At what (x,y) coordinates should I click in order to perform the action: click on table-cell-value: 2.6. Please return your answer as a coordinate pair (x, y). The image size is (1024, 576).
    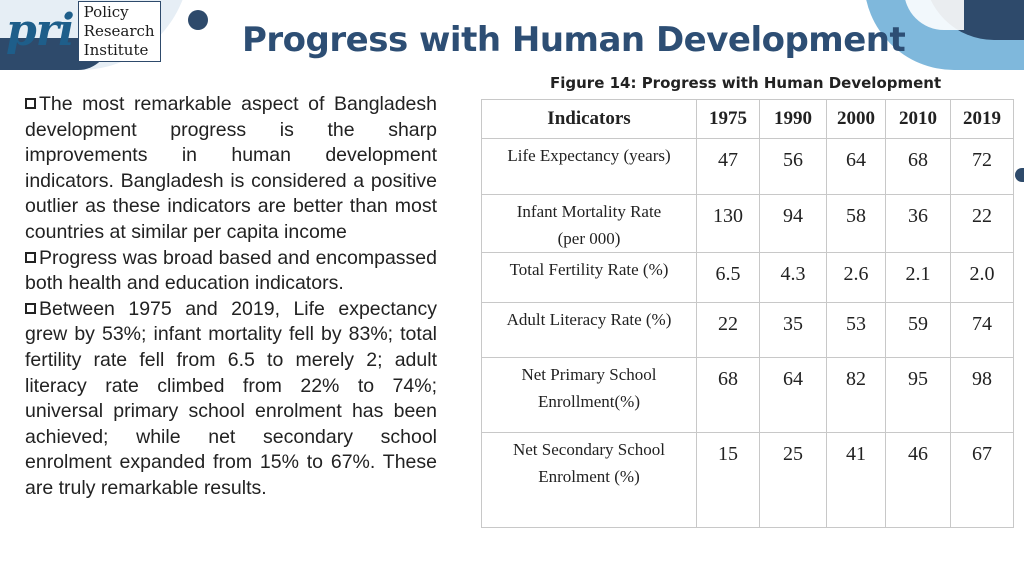
    Looking at the image, I should click on (856, 277).